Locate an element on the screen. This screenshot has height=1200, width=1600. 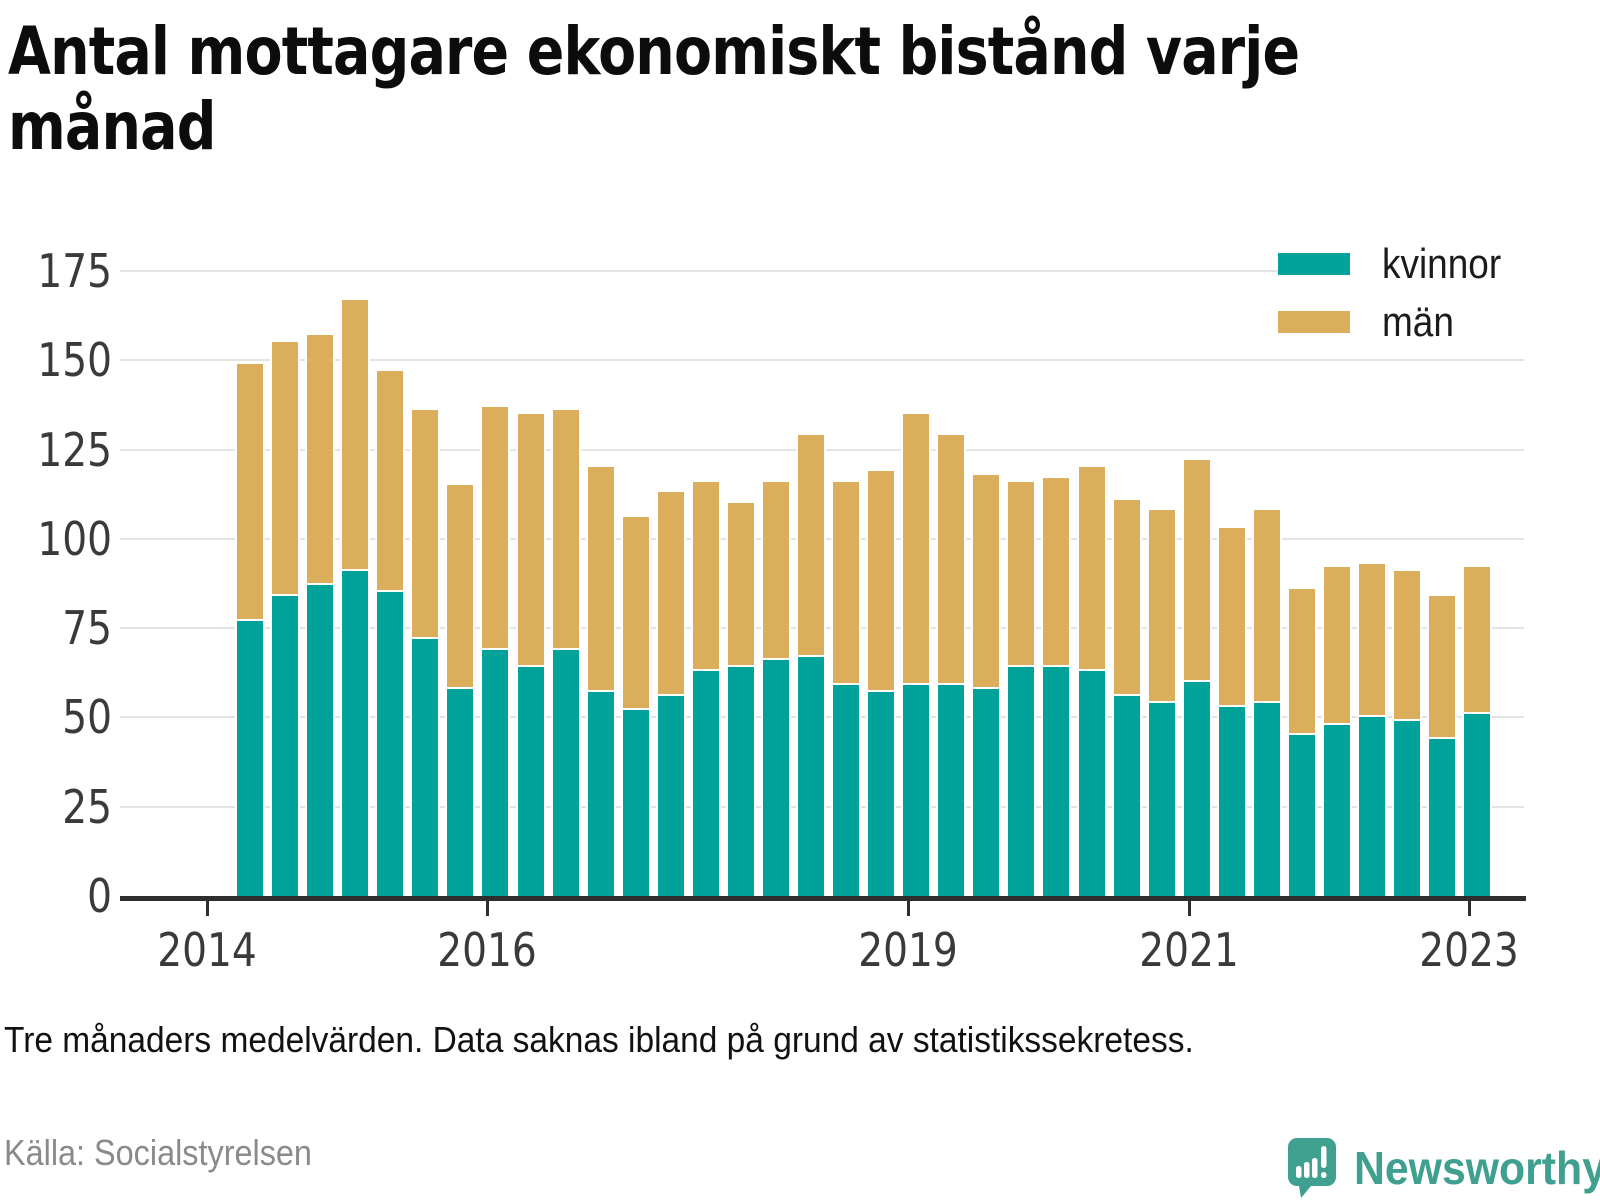
newsworthy-wordmark: Newsworthy is located at coordinates (1477, 1168).